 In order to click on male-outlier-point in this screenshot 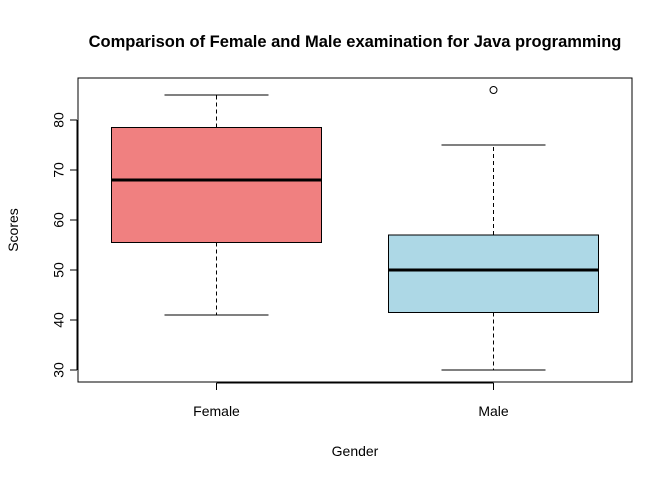, I will do `click(493, 90)`.